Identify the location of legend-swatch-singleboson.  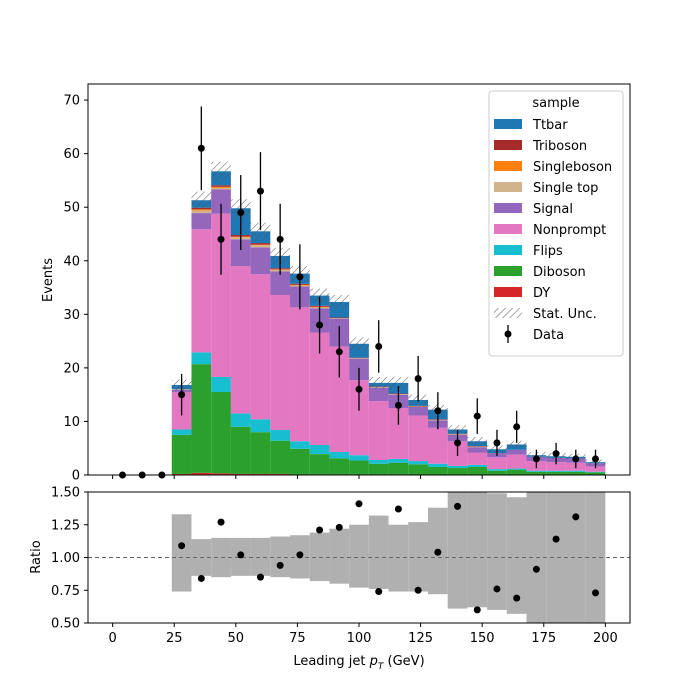
(508, 166).